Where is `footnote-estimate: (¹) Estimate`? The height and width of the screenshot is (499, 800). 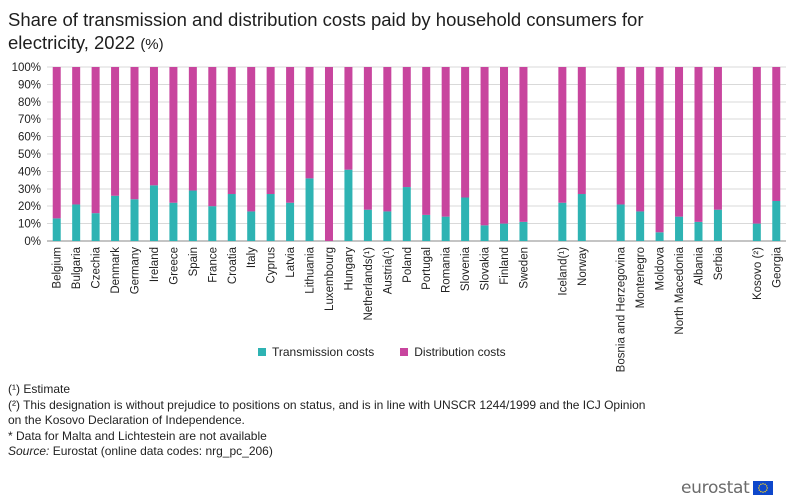 footnote-estimate: (¹) Estimate is located at coordinates (39, 389).